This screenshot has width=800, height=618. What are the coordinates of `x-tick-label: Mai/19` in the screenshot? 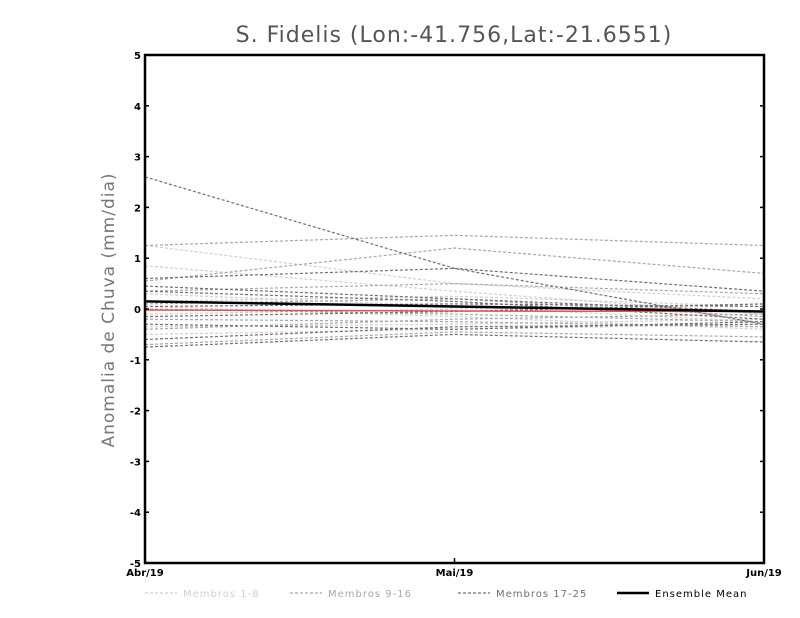 It's located at (455, 573).